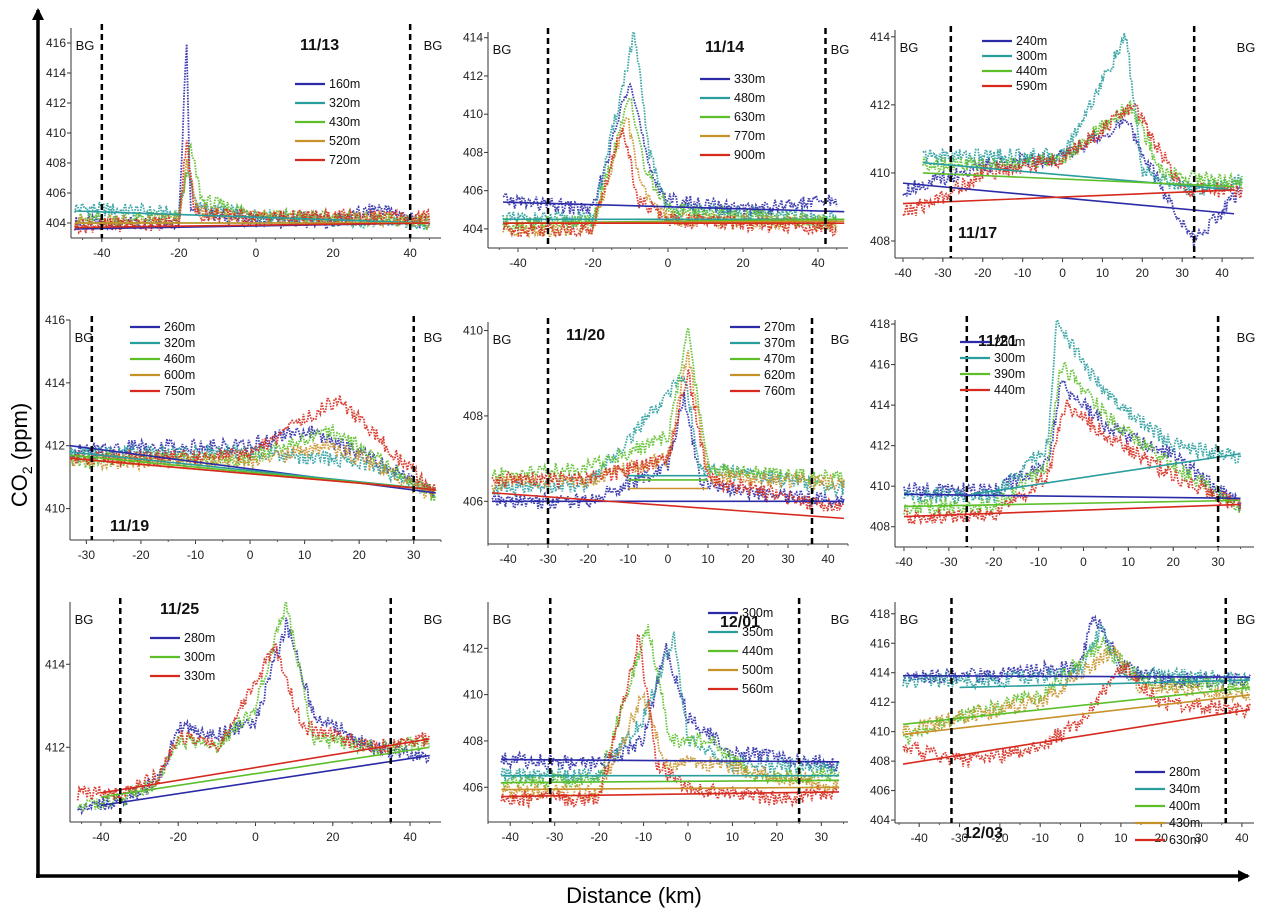 The image size is (1270, 909). What do you see at coordinates (1162, 838) in the screenshot?
I see `x-tick-label: 20` at bounding box center [1162, 838].